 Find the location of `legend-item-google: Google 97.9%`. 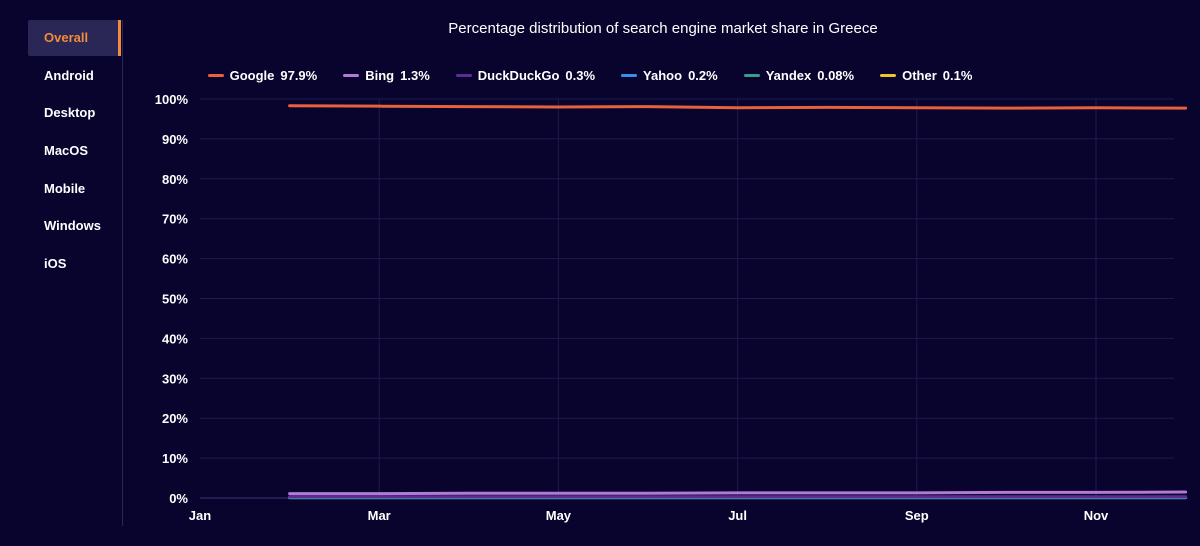

legend-item-google: Google 97.9% is located at coordinates (262, 75).